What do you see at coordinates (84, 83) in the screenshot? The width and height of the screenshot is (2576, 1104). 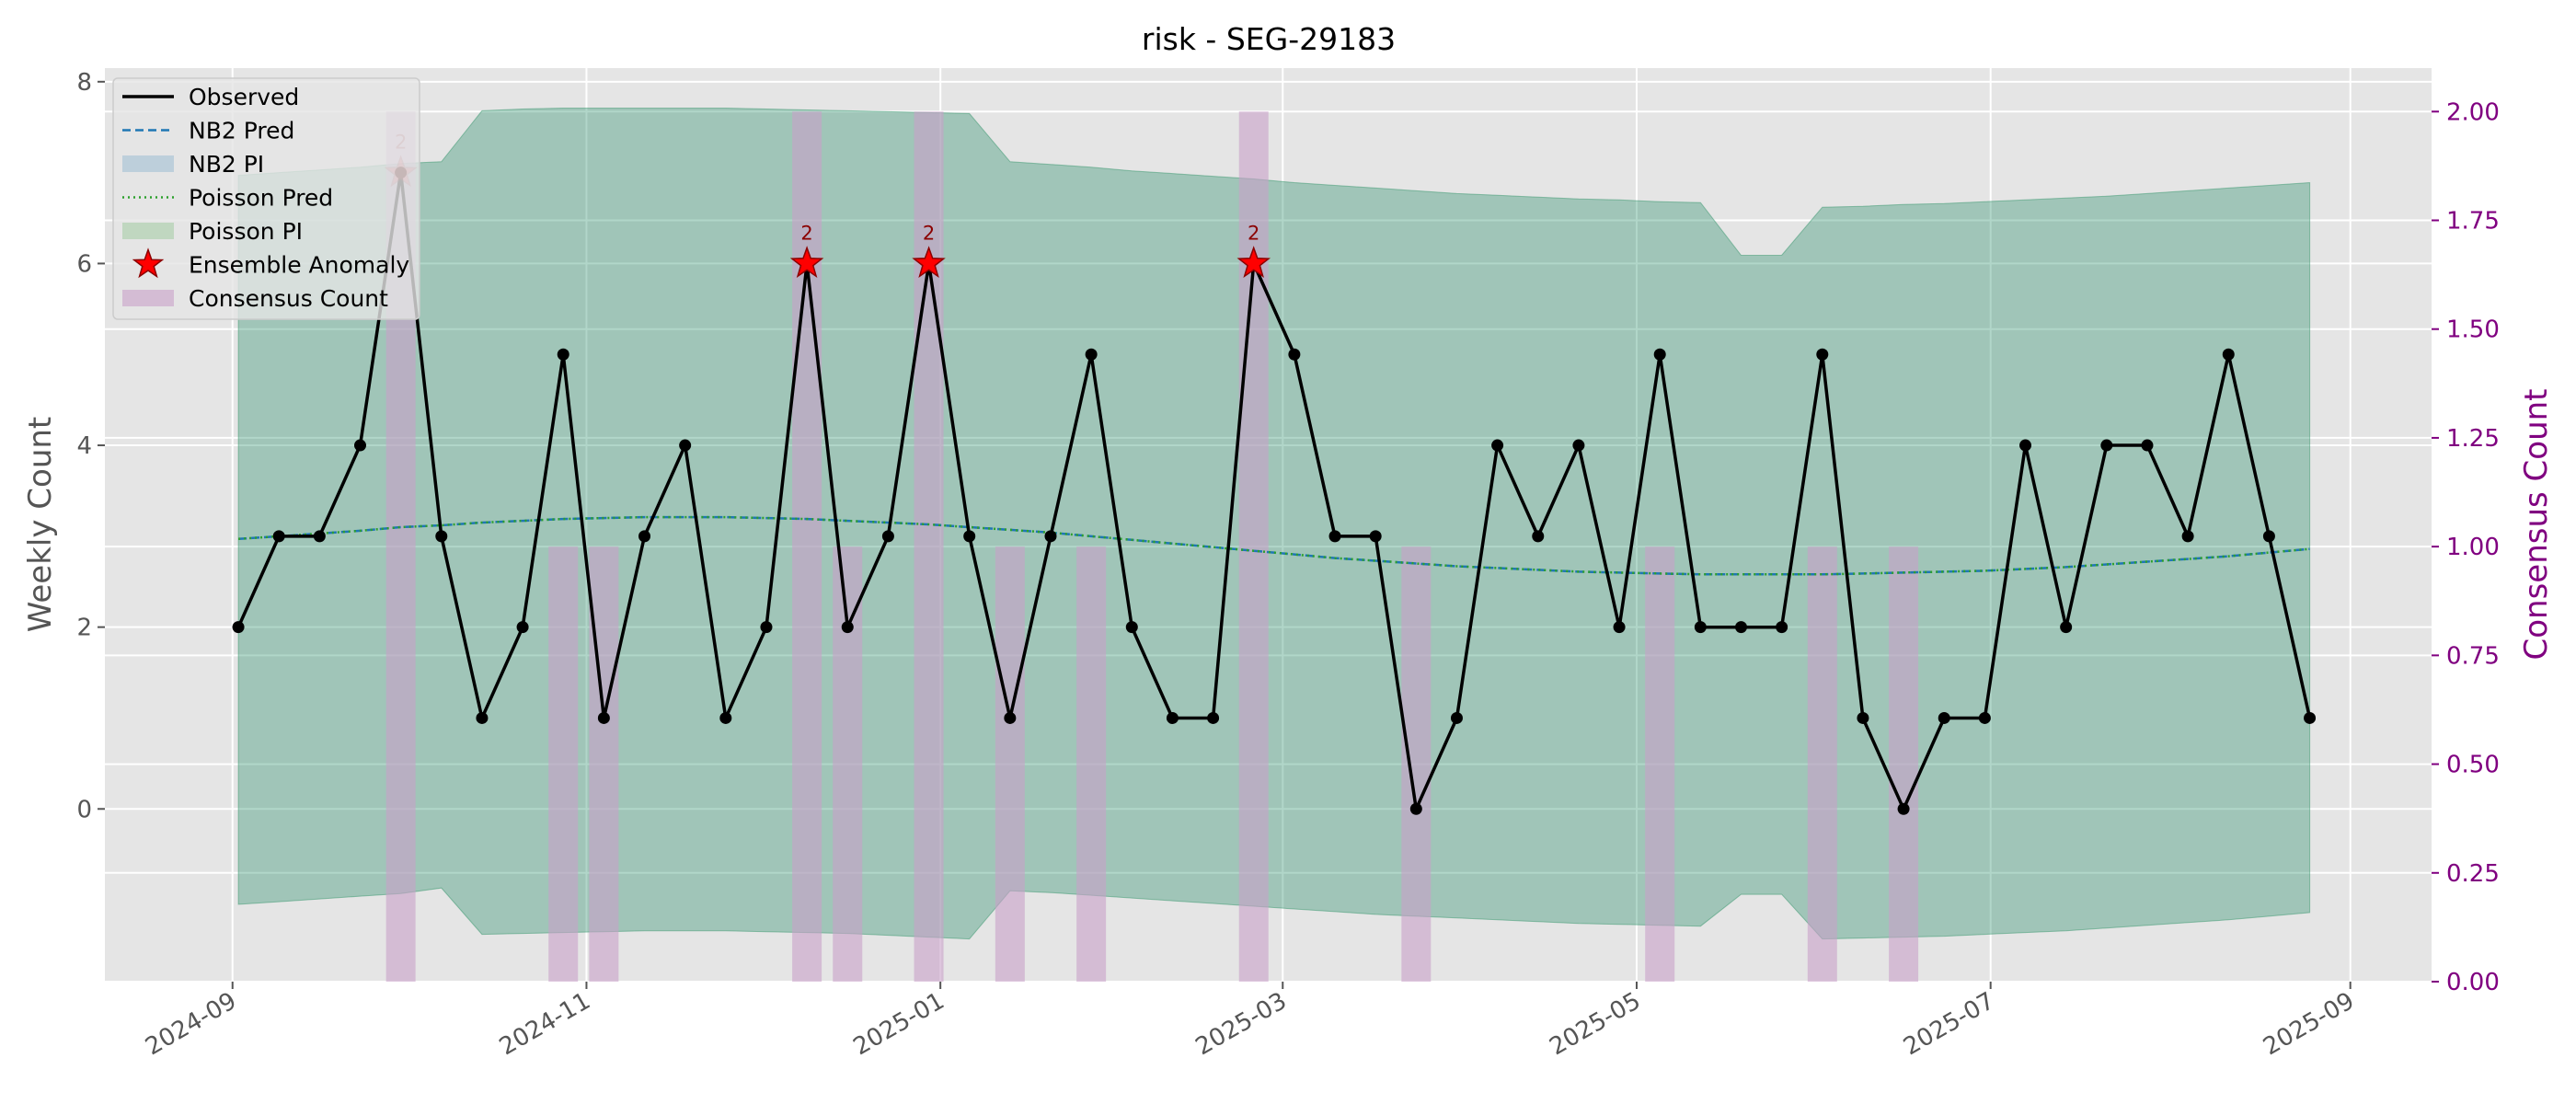 I see `y-tick-label: 8` at bounding box center [84, 83].